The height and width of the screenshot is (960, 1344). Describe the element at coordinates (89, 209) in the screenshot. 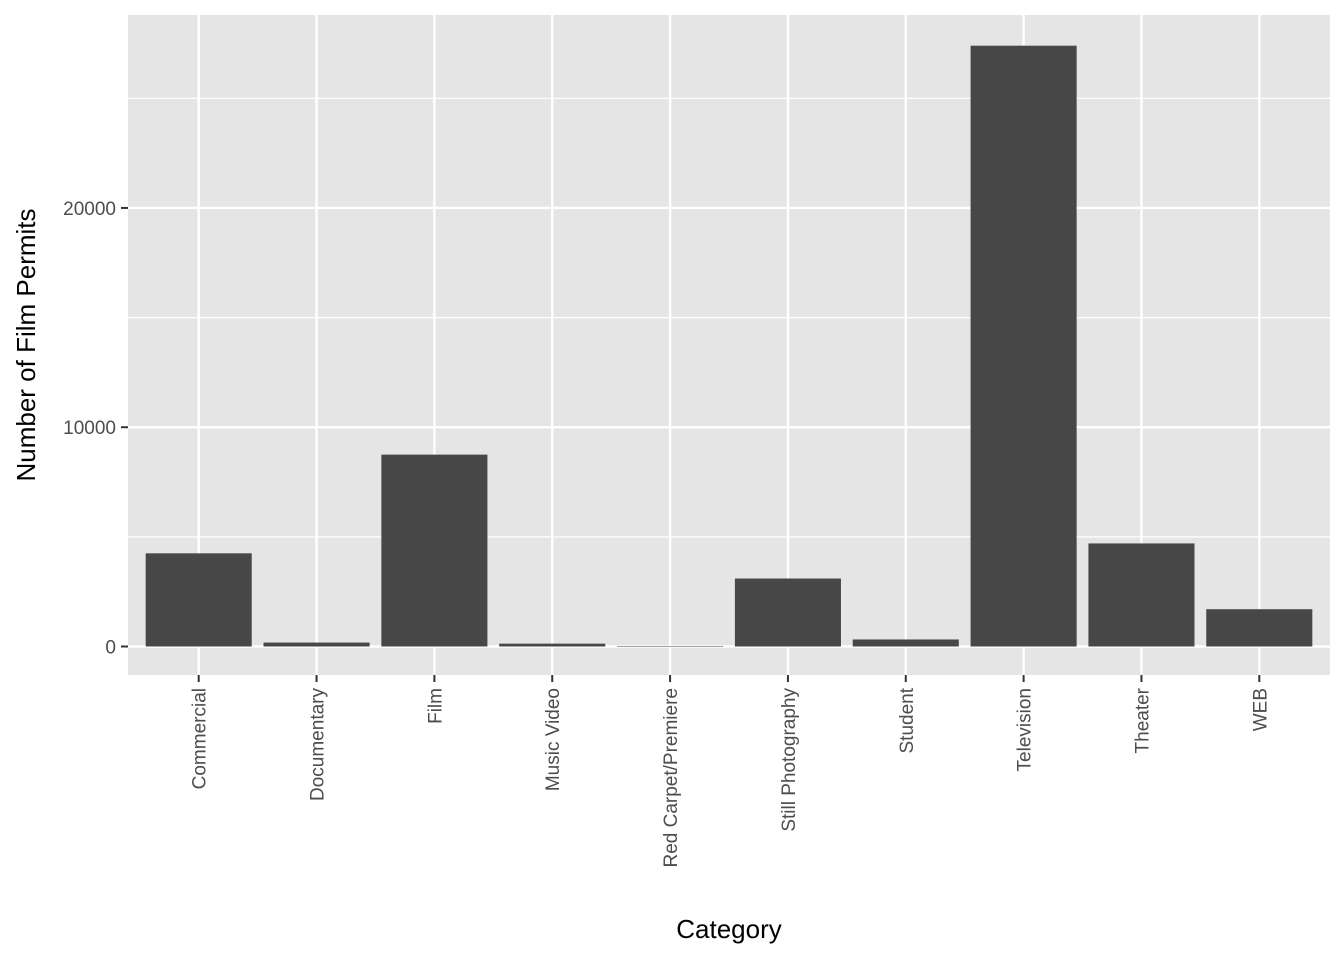

I see `y-tick-label: 20000` at that location.